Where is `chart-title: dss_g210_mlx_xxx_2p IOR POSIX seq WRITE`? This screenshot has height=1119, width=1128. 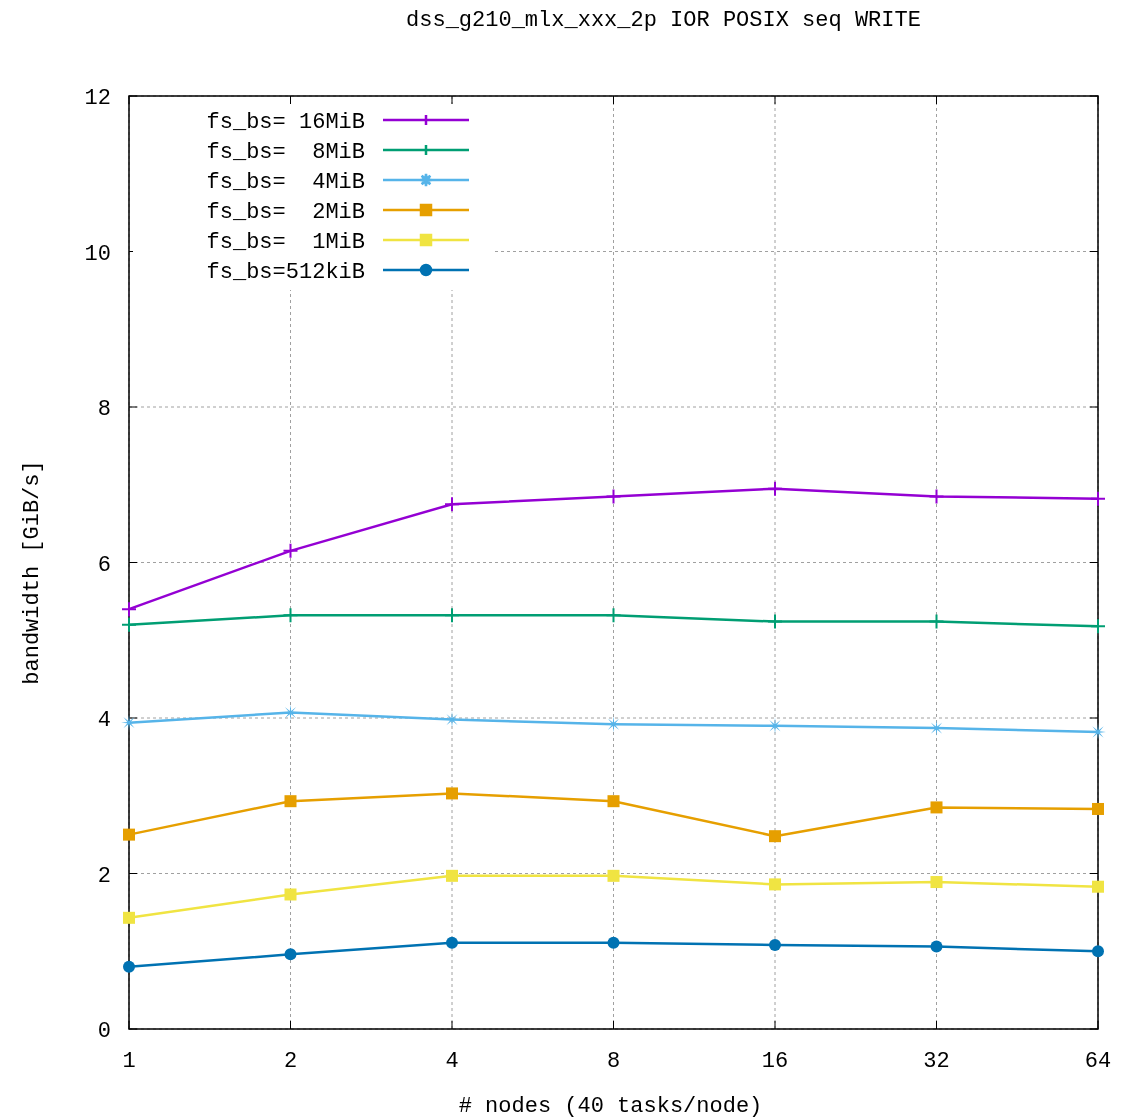
chart-title: dss_g210_mlx_xxx_2p IOR POSIX seq WRITE is located at coordinates (663, 20).